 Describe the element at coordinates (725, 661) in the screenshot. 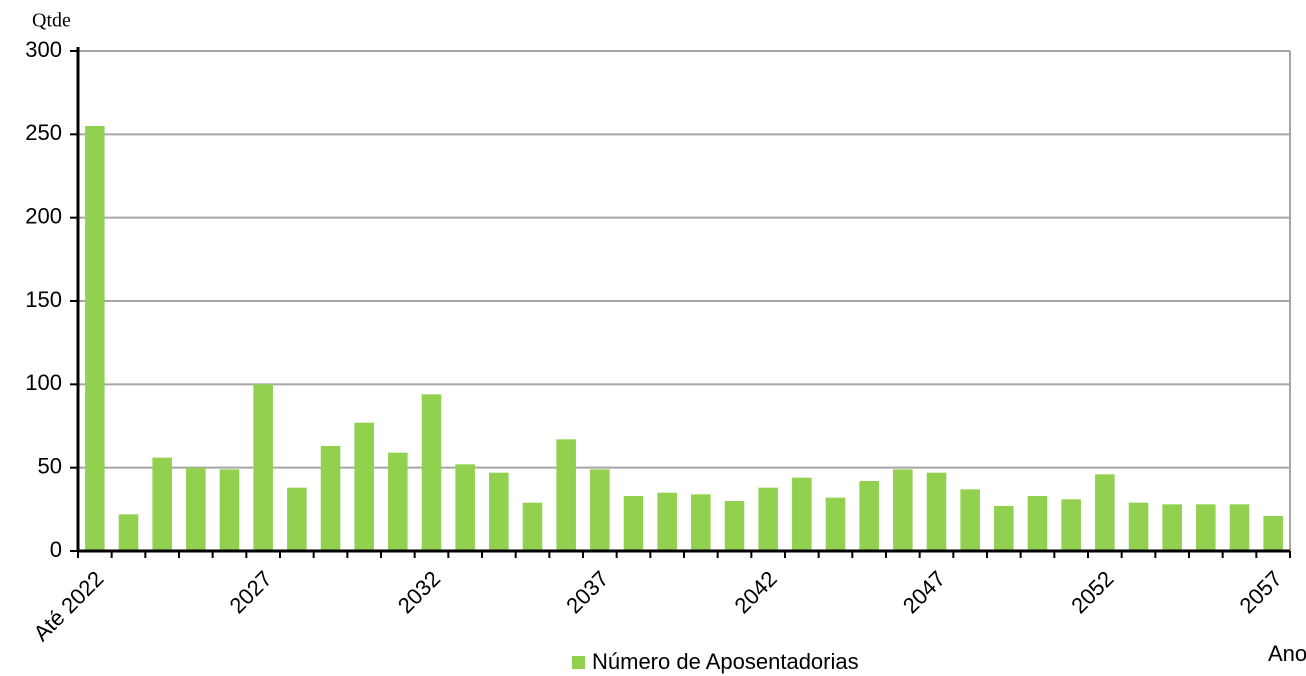

I see `legend-label: Número de Aposentadorias` at that location.